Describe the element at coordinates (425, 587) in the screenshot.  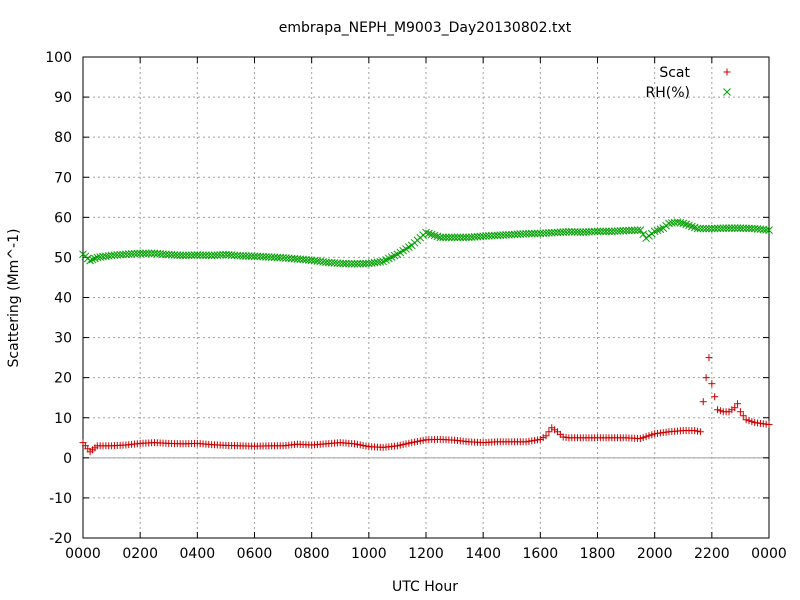
I see `x-axis-label: UTC Hour` at that location.